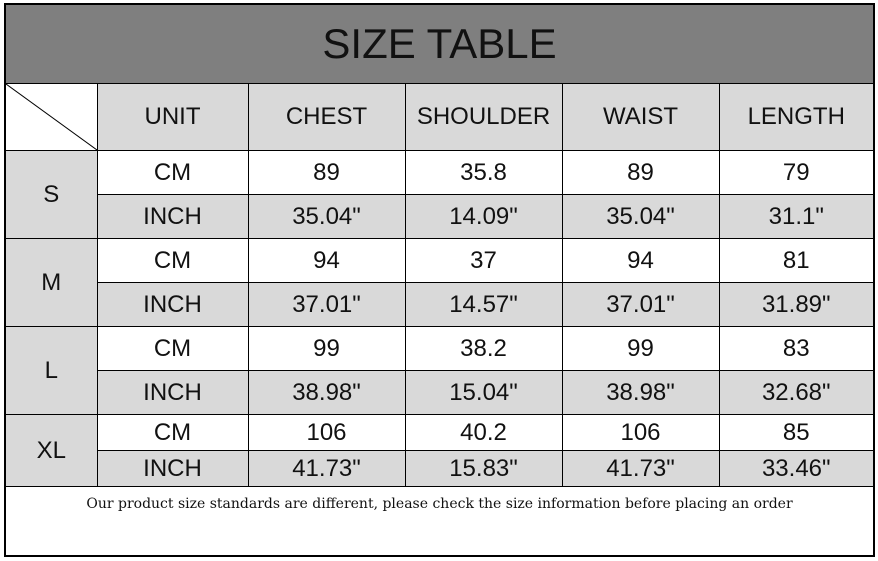 This screenshot has width=878, height=561. What do you see at coordinates (795, 117) in the screenshot?
I see `header-length: LENGTH` at bounding box center [795, 117].